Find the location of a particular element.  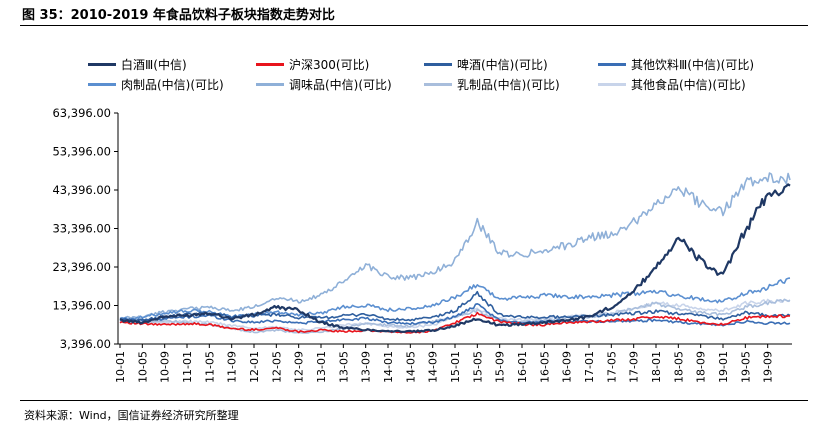

x-tick-label: 16-05 is located at coordinates (544, 367).